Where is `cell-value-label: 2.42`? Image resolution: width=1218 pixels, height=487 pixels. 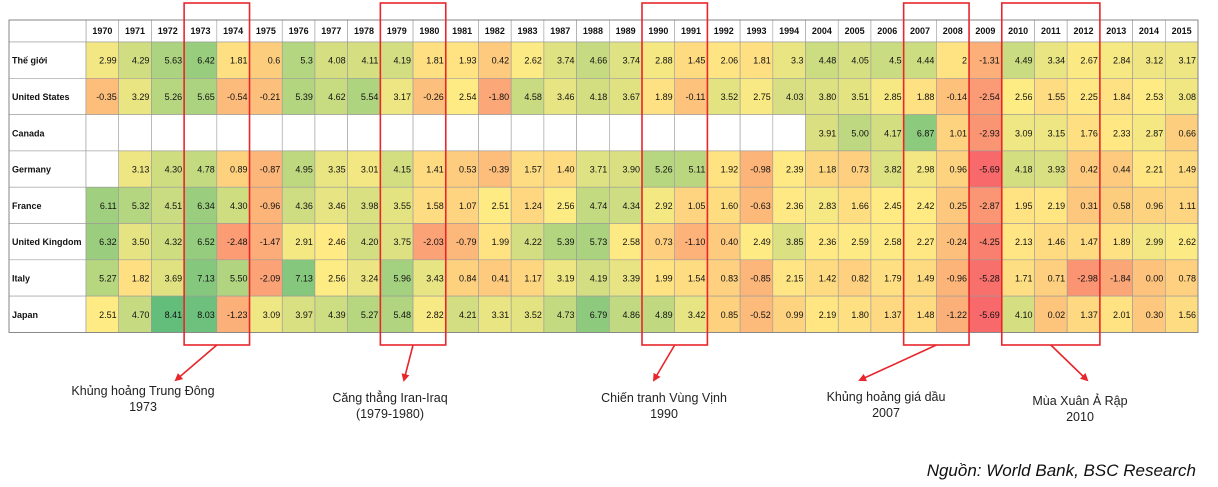
cell-value-label: 2.42 is located at coordinates (926, 206).